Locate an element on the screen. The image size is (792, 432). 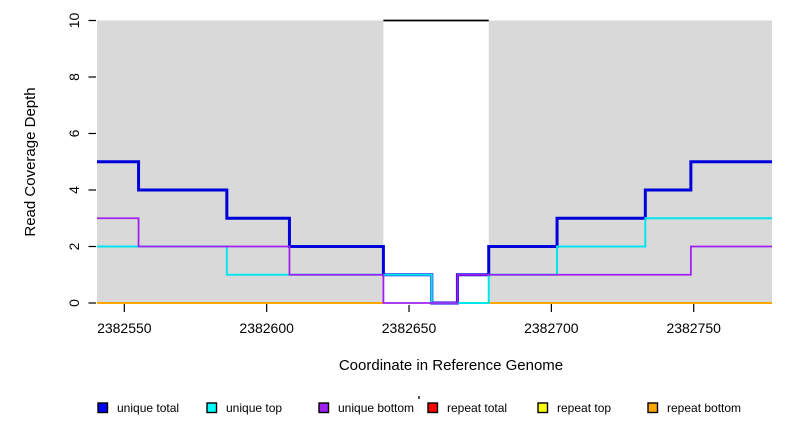
x-tick-label: 2382550 is located at coordinates (124, 328).